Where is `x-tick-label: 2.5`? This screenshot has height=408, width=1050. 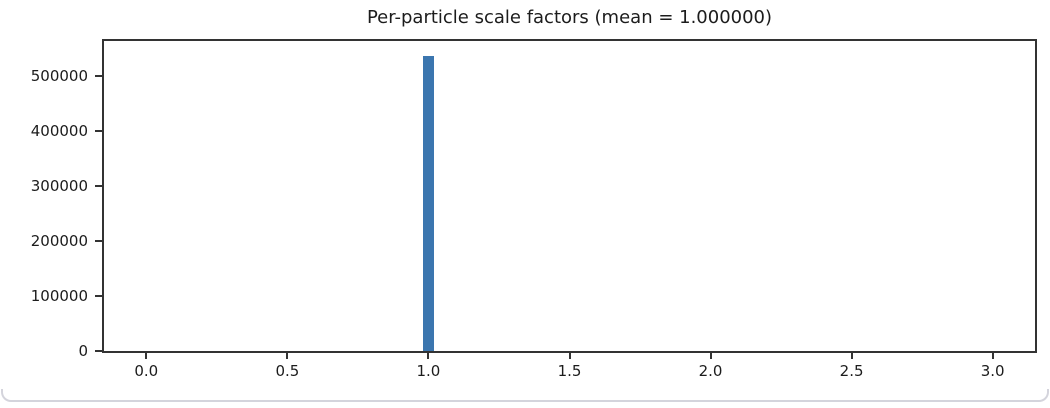
x-tick-label: 2.5 is located at coordinates (851, 371).